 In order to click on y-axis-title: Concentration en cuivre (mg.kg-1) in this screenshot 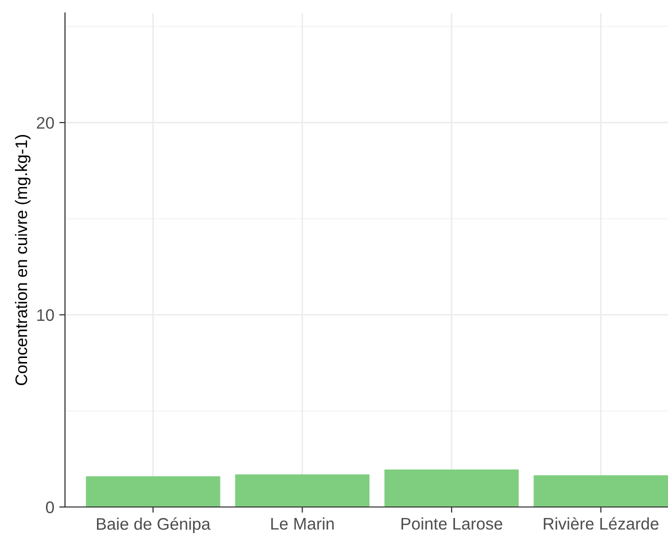, I will do `click(22, 260)`.